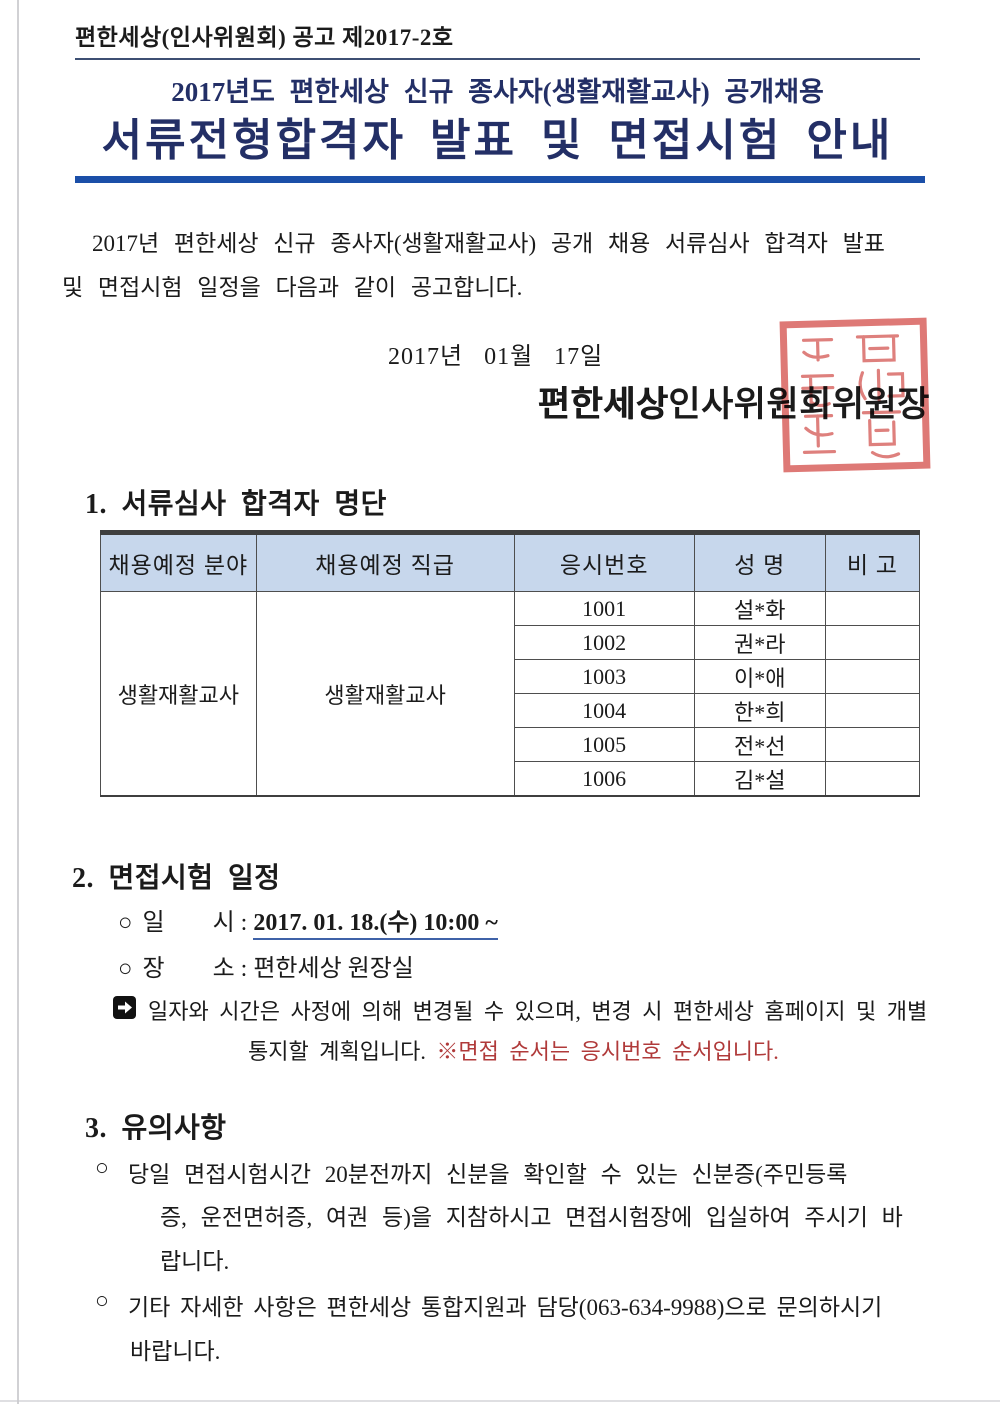 Image resolution: width=1000 pixels, height=1414 pixels. Describe the element at coordinates (198, 969) in the screenshot. I see `place-label: 장 소 :` at that location.